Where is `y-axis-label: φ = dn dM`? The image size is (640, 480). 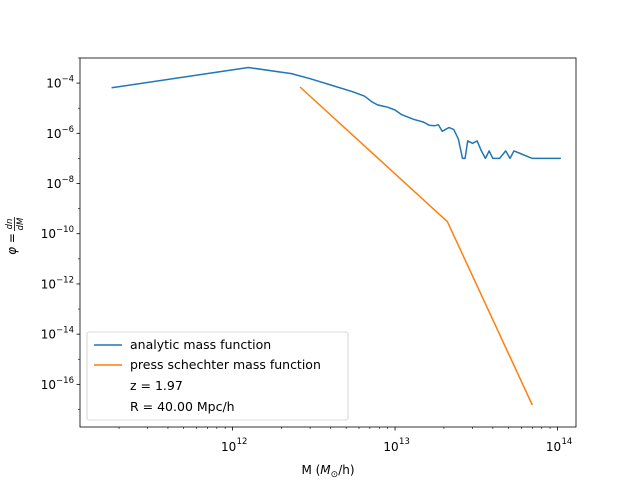 y-axis-label: φ = dn dM is located at coordinates (15, 236).